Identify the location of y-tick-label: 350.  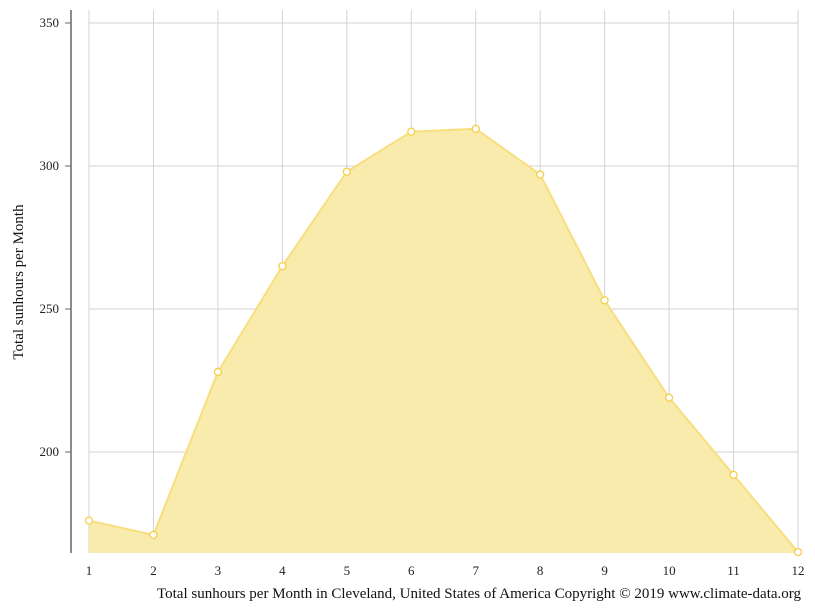
(50, 22).